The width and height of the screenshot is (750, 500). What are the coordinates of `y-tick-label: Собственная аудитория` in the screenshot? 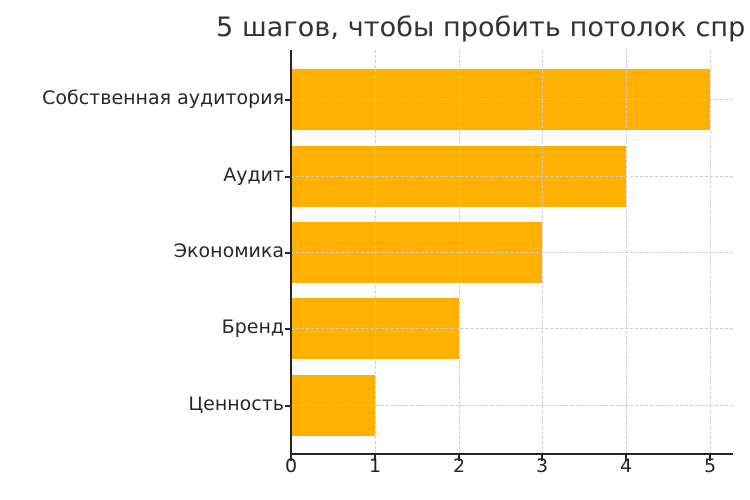 It's located at (163, 98).